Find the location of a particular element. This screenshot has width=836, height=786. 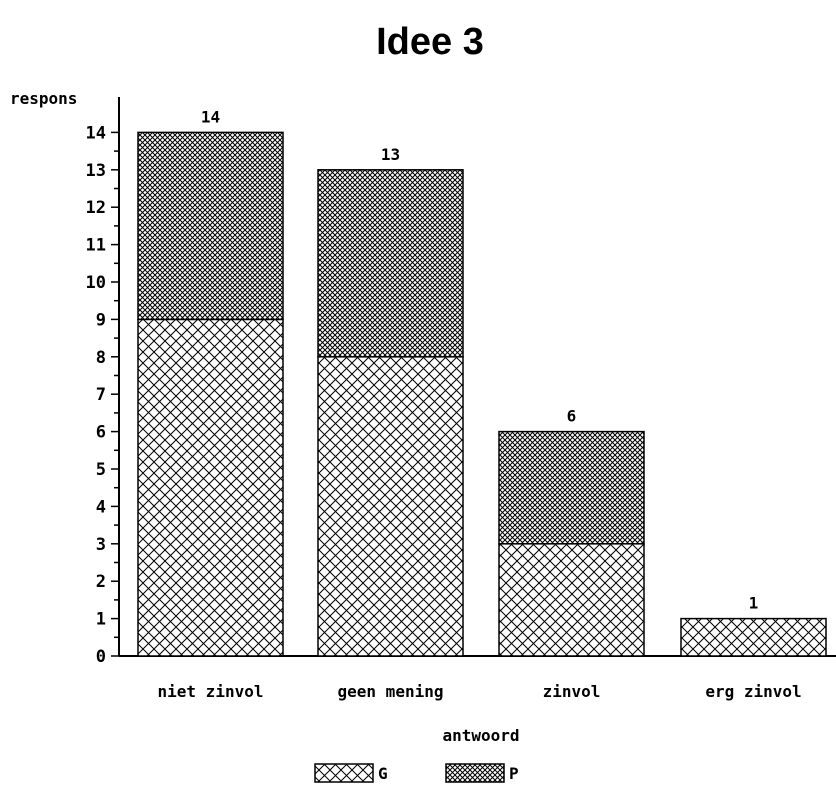

y-tick-label: 13 is located at coordinates (96, 171).